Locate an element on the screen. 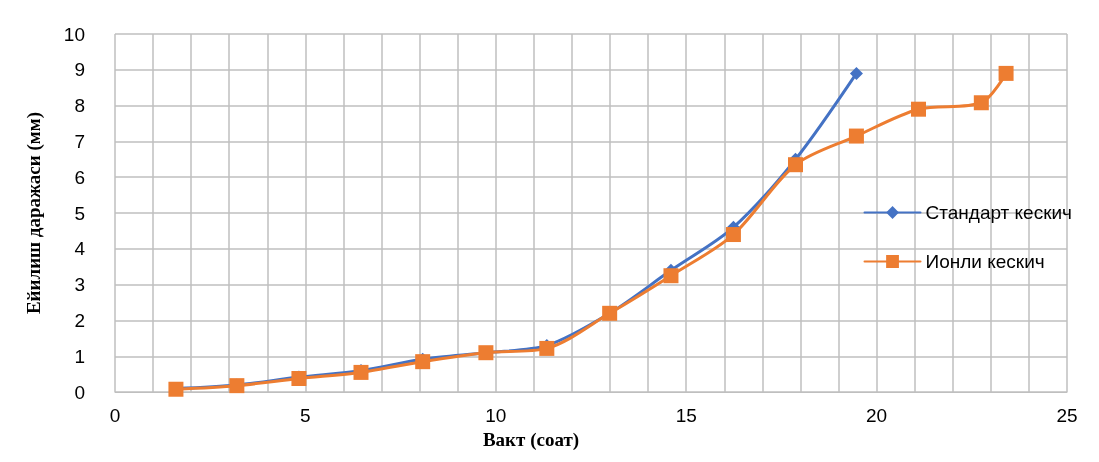 The width and height of the screenshot is (1099, 462). y-tick-label: 10 is located at coordinates (74, 34).